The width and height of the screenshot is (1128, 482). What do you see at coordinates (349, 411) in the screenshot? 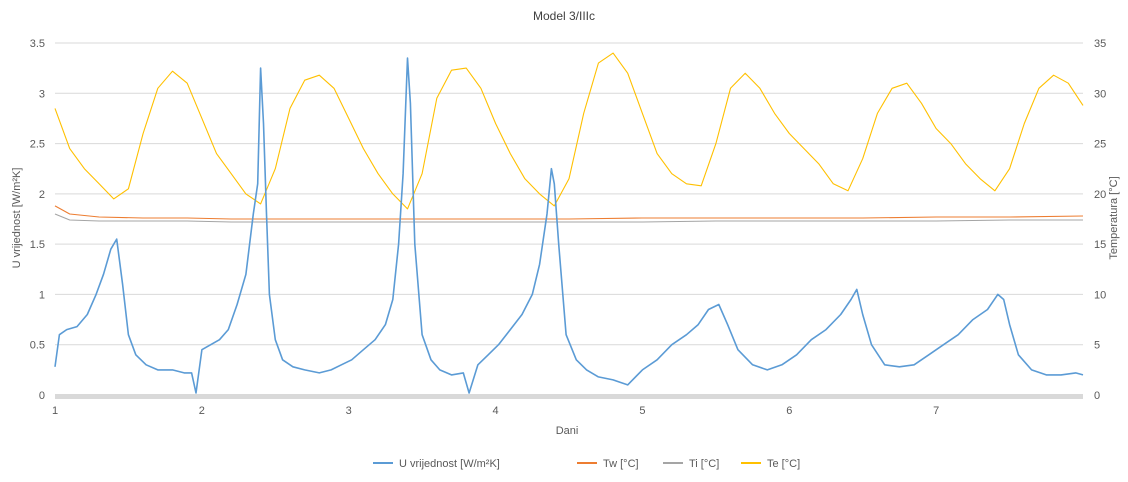
I see `x-tick-label: 3` at bounding box center [349, 411].